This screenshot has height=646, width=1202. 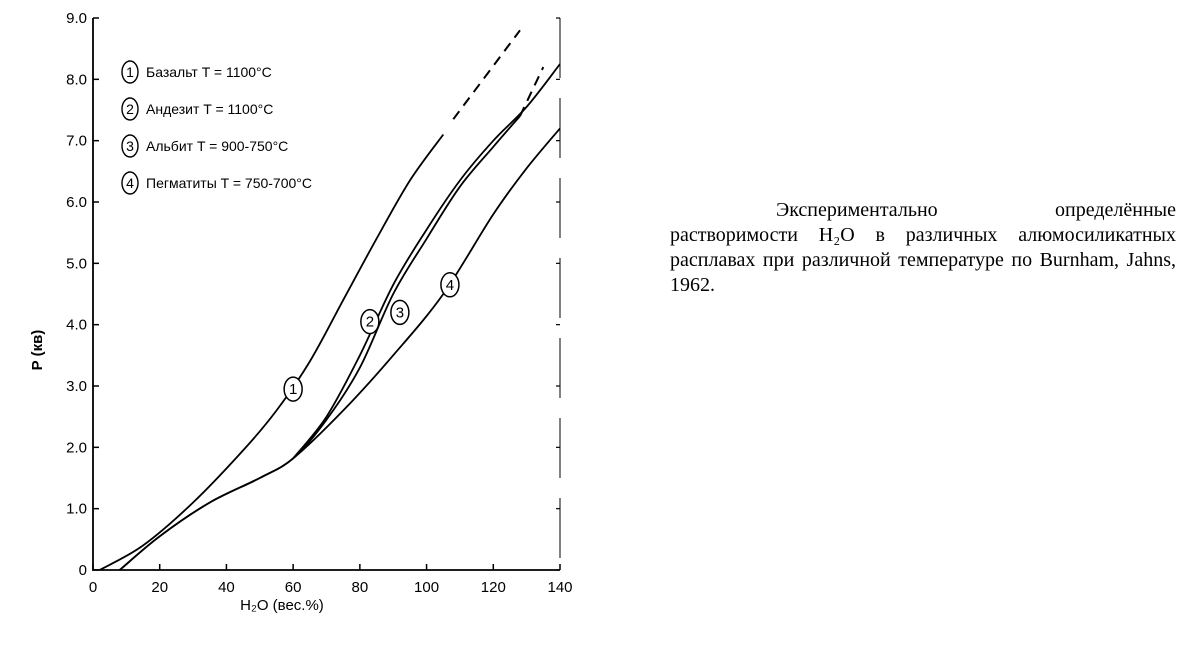 What do you see at coordinates (209, 72) in the screenshot?
I see `legend-entry-text: Базальт T = 1100°C` at bounding box center [209, 72].